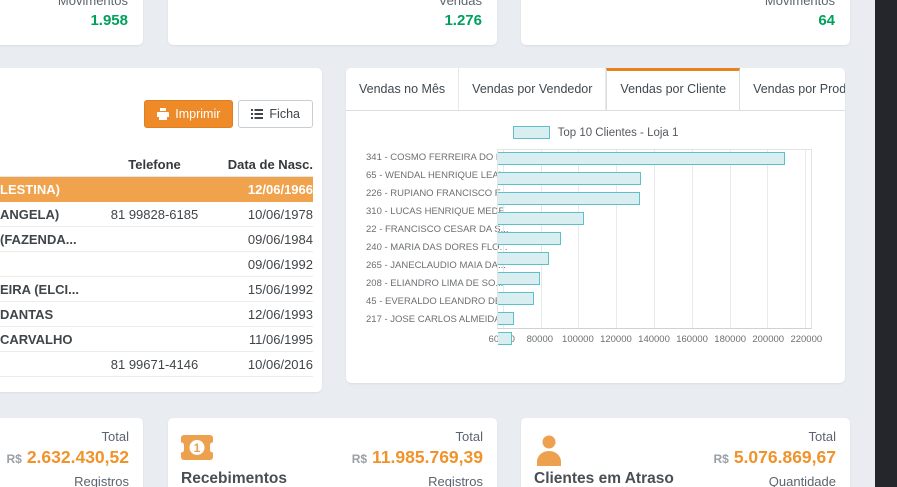  I want to click on x-tick-label: 200000, so click(768, 339).